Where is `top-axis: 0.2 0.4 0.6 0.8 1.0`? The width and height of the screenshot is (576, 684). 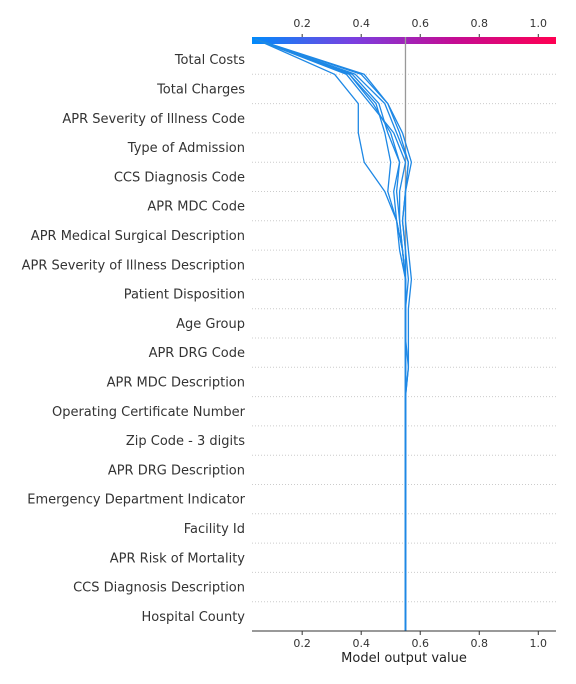 top-axis: 0.2 0.4 0.6 0.8 1.0 is located at coordinates (420, 27).